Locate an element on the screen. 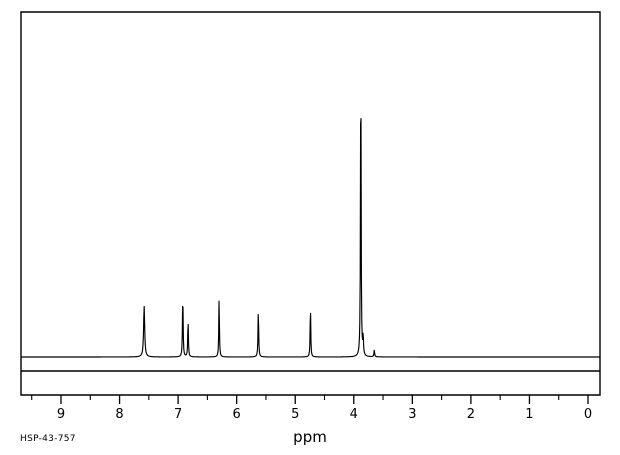 The image size is (620, 455). axis-tick-label-9: 9 is located at coordinates (61, 414).